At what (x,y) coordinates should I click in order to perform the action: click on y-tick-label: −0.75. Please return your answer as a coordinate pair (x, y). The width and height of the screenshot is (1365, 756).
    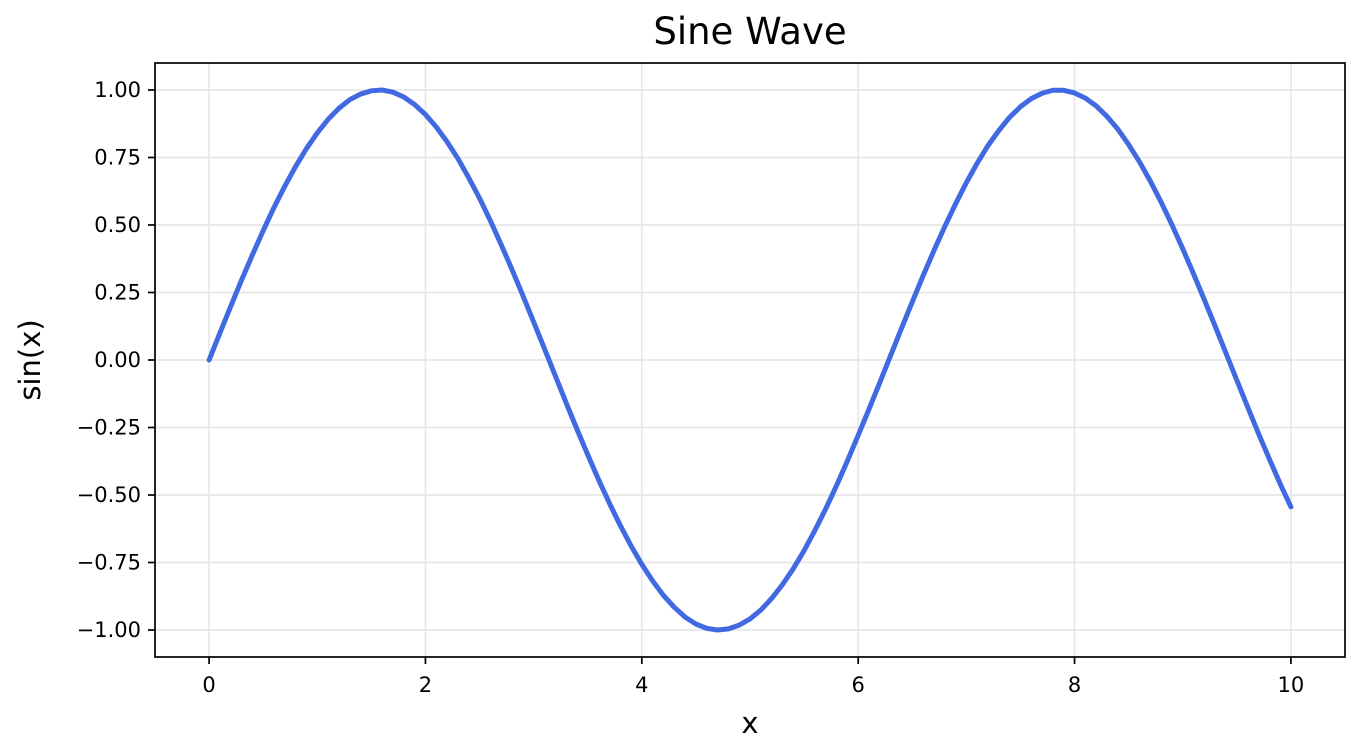
    Looking at the image, I should click on (109, 563).